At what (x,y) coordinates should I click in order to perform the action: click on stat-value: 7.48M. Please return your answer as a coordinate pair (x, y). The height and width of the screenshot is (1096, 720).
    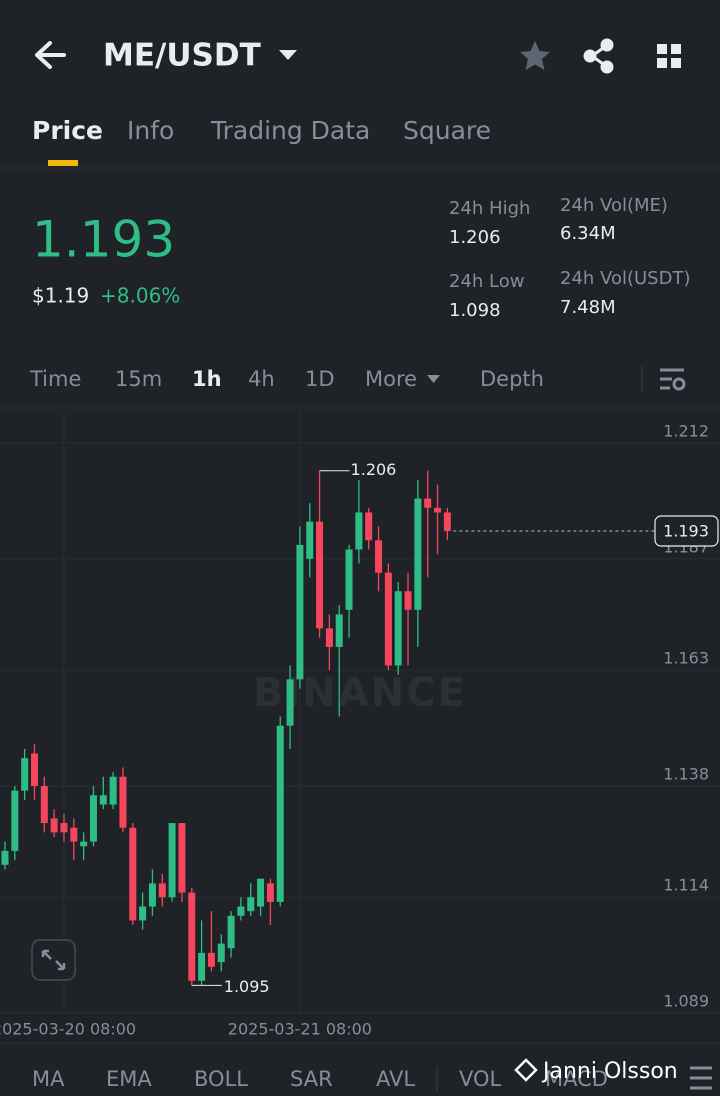
    Looking at the image, I should click on (588, 307).